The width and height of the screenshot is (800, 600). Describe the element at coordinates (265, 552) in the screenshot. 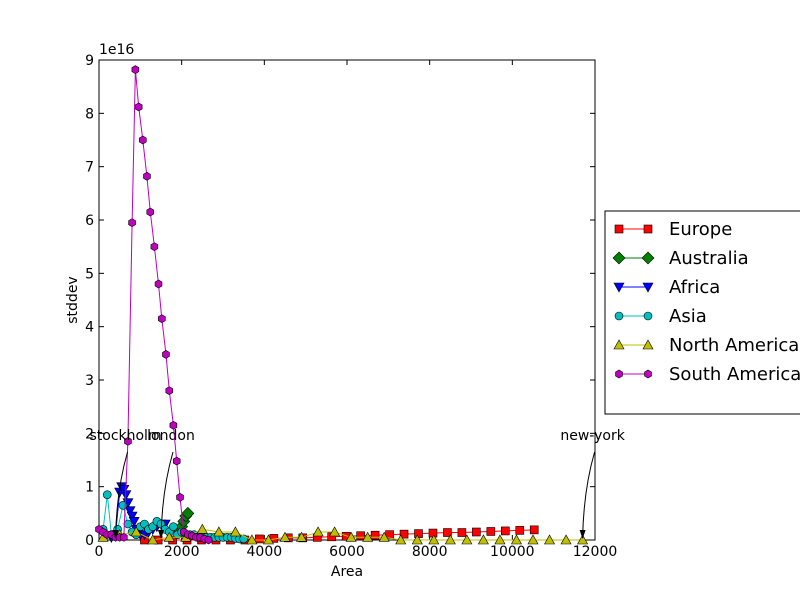

I see `x-tick-label: 4000` at that location.